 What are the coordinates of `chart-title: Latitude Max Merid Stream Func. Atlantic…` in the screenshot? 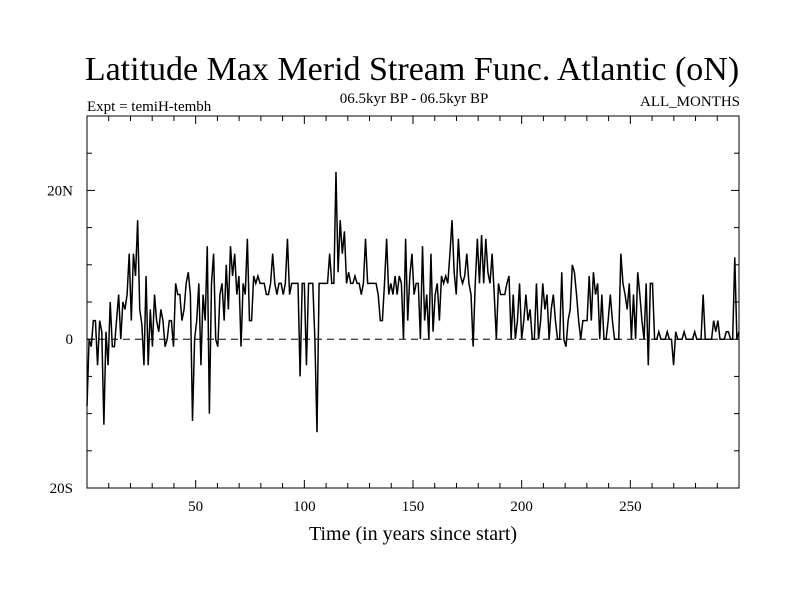 It's located at (412, 69).